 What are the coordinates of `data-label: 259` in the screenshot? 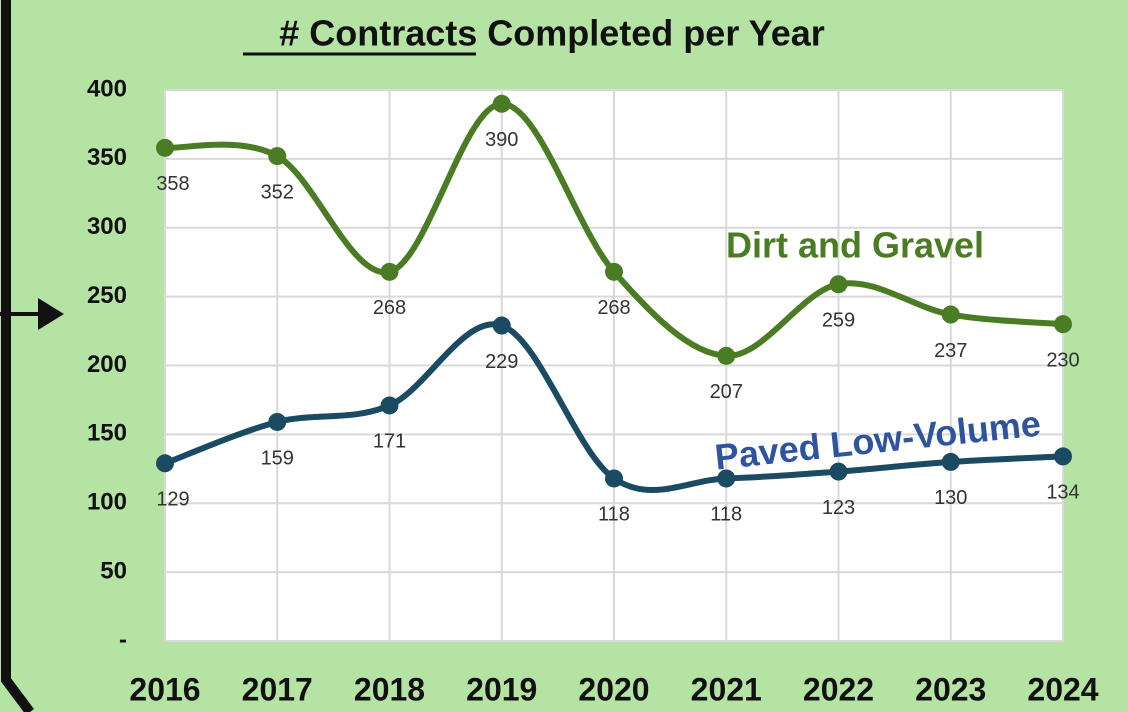 It's located at (838, 321).